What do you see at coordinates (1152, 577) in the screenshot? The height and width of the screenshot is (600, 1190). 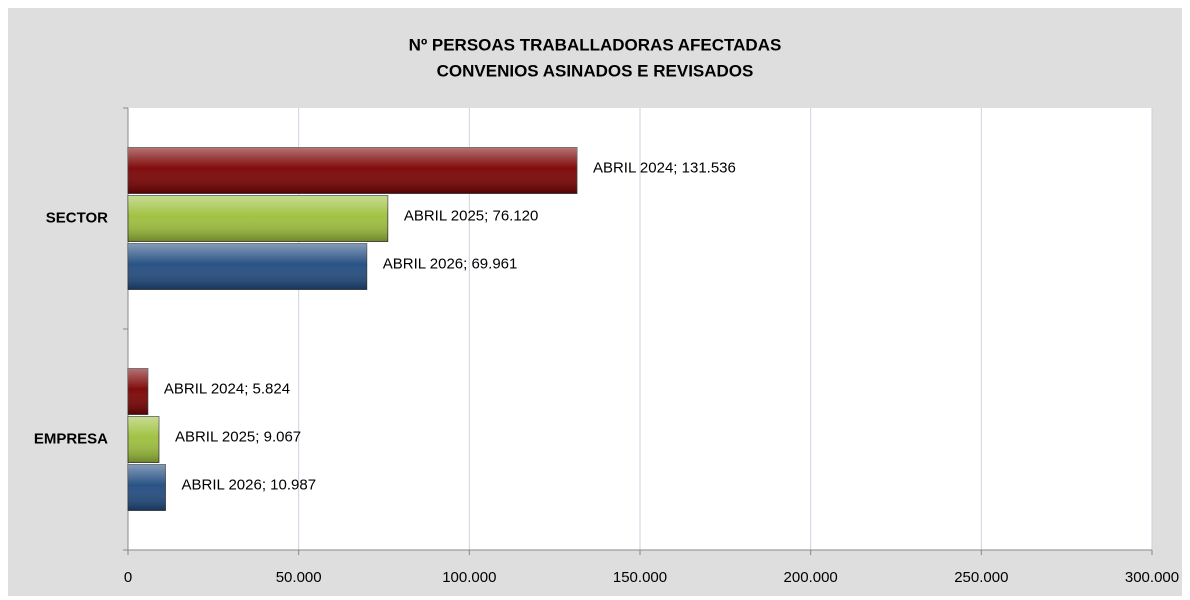 I see `x-tick-label: 300.000` at bounding box center [1152, 577].